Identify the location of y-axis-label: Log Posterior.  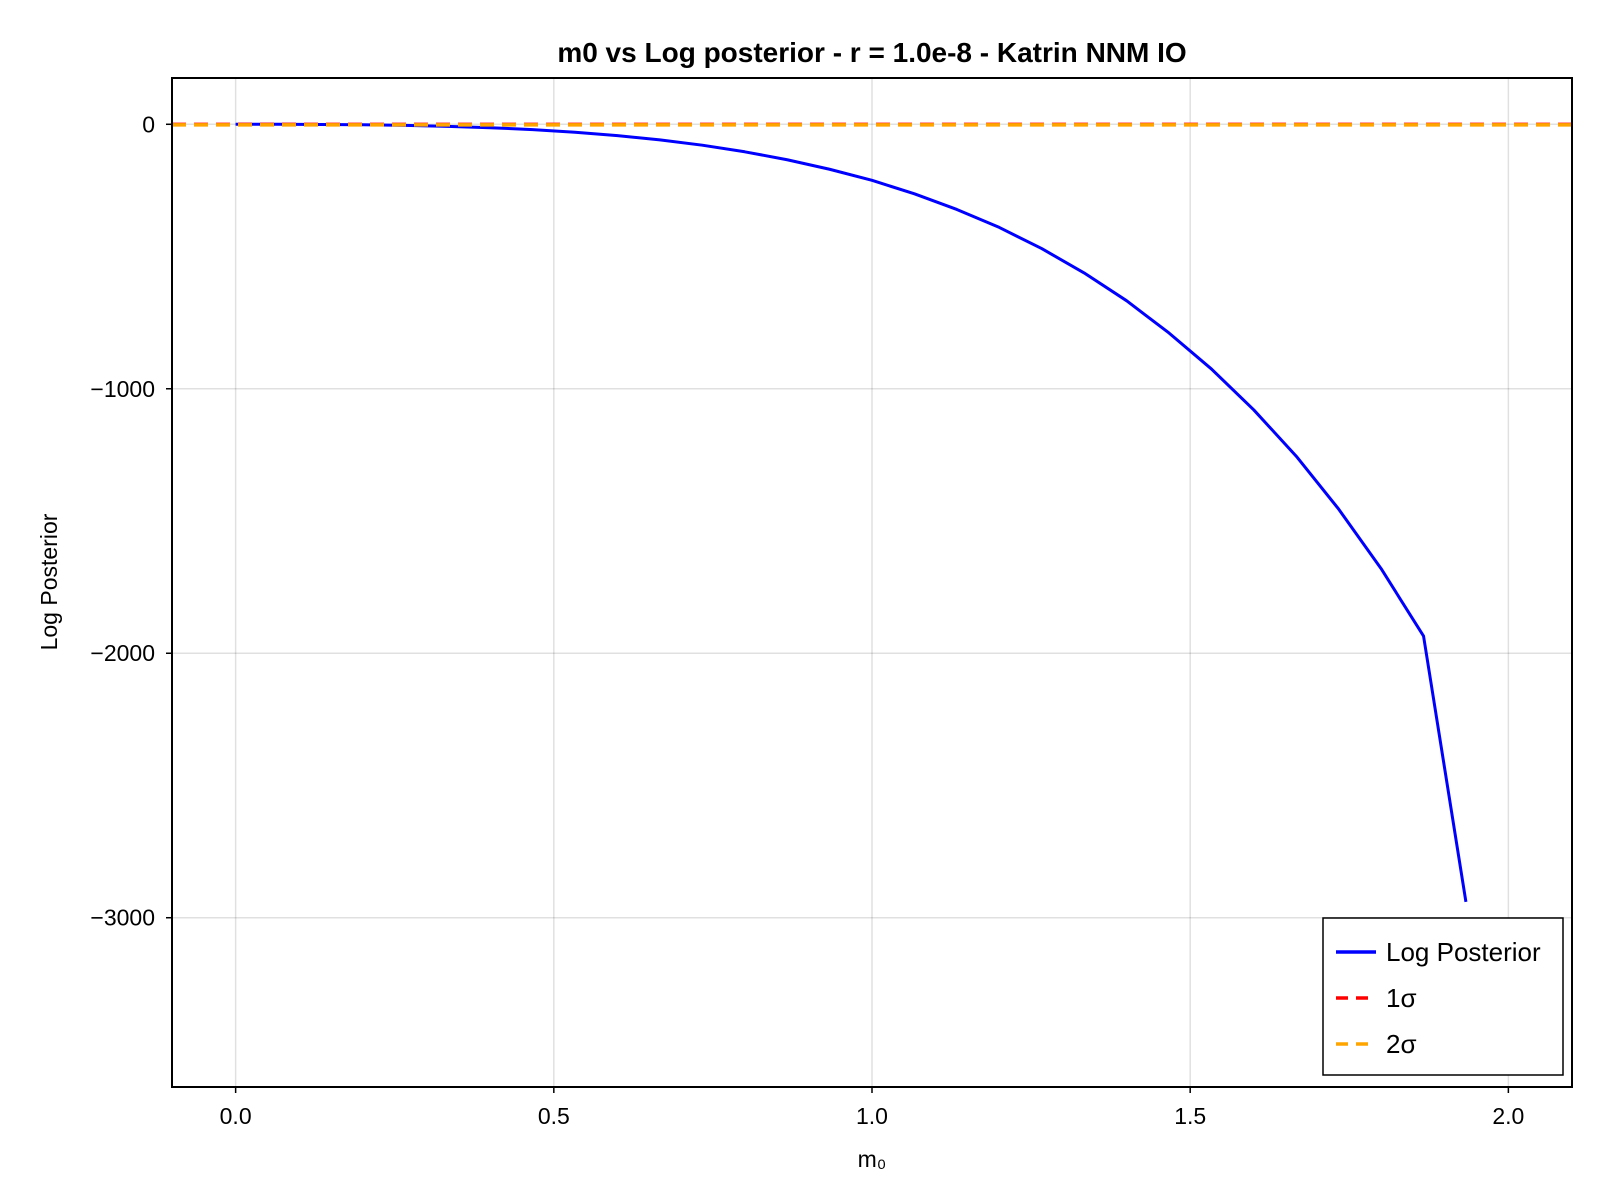
(49, 581).